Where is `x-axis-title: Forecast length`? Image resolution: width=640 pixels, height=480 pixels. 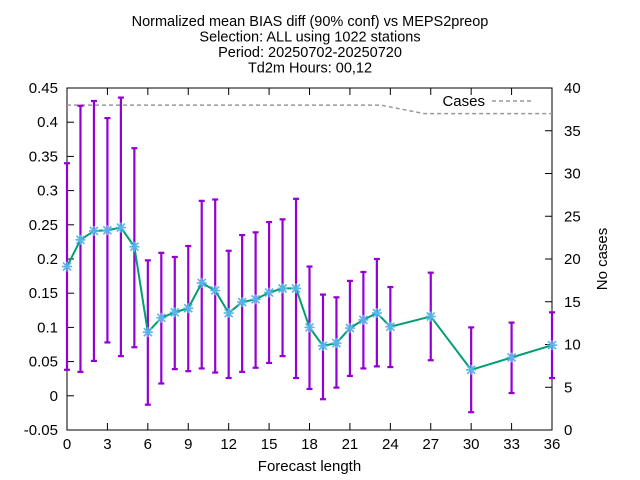 x-axis-title: Forecast length is located at coordinates (309, 466).